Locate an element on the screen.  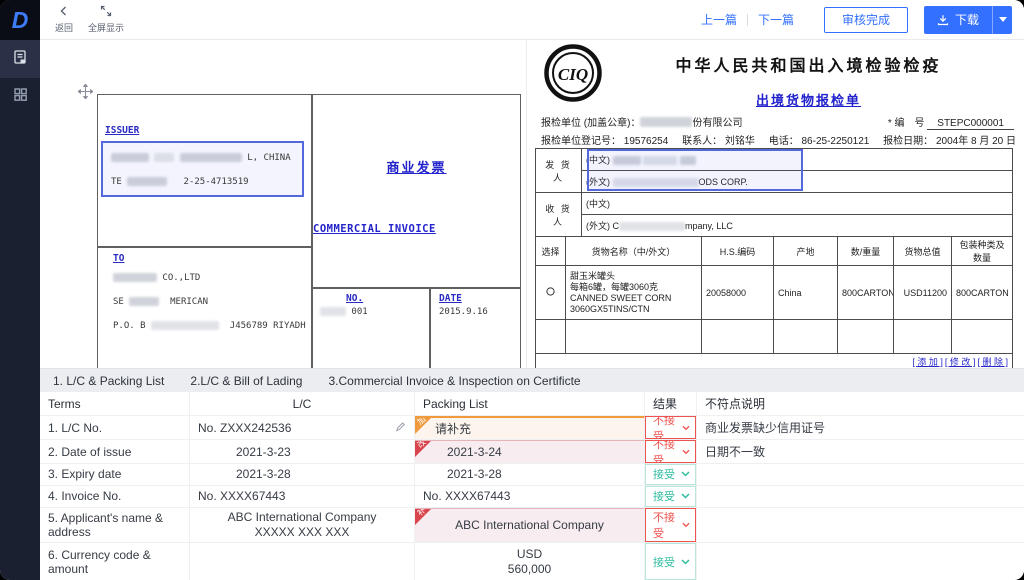
fullscreen-button: 全屏显示 is located at coordinates (106, 19).